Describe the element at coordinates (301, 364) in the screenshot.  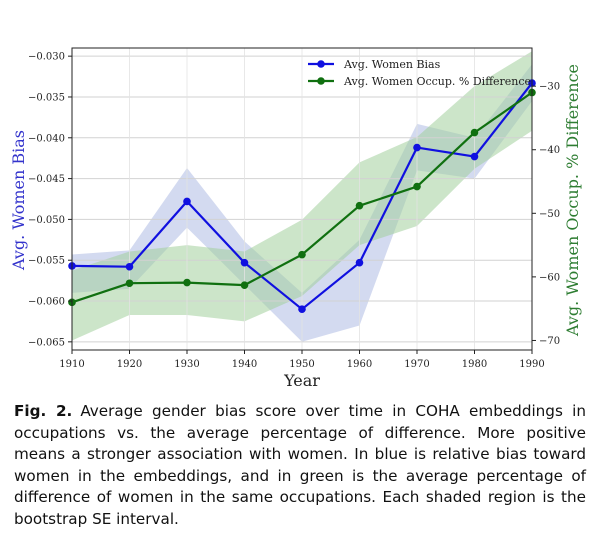
I see `x-tick-label: 1950` at that location.